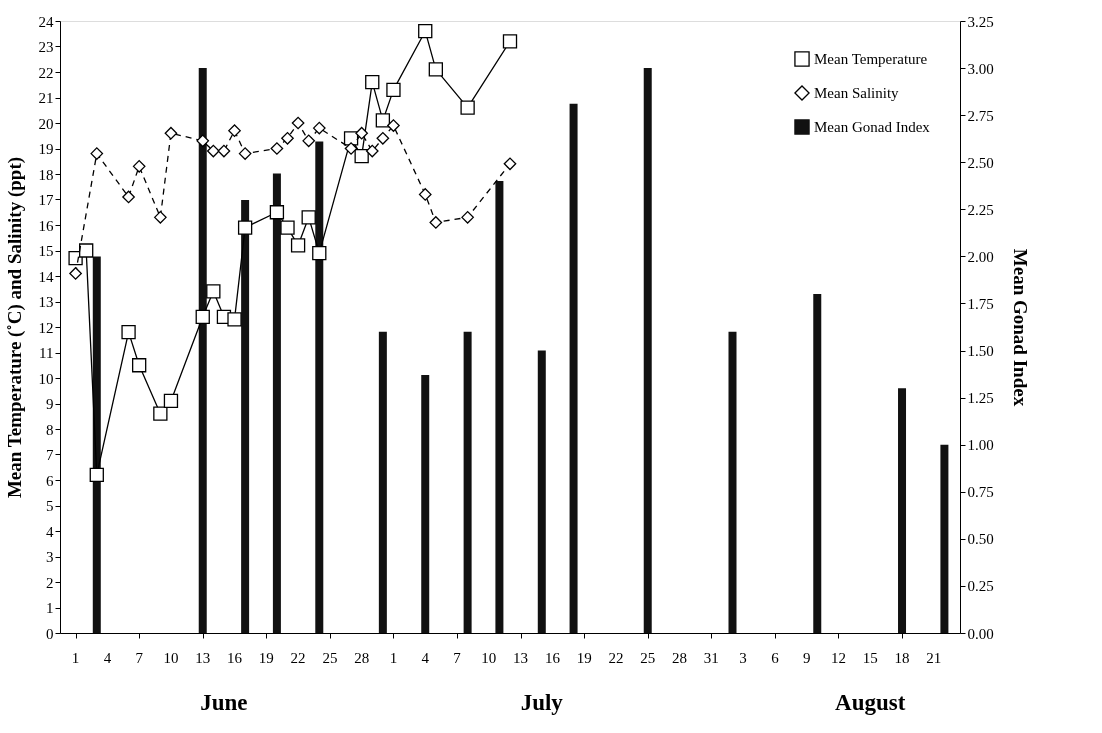  I want to click on y-tick-label: 15, so click(46, 251).